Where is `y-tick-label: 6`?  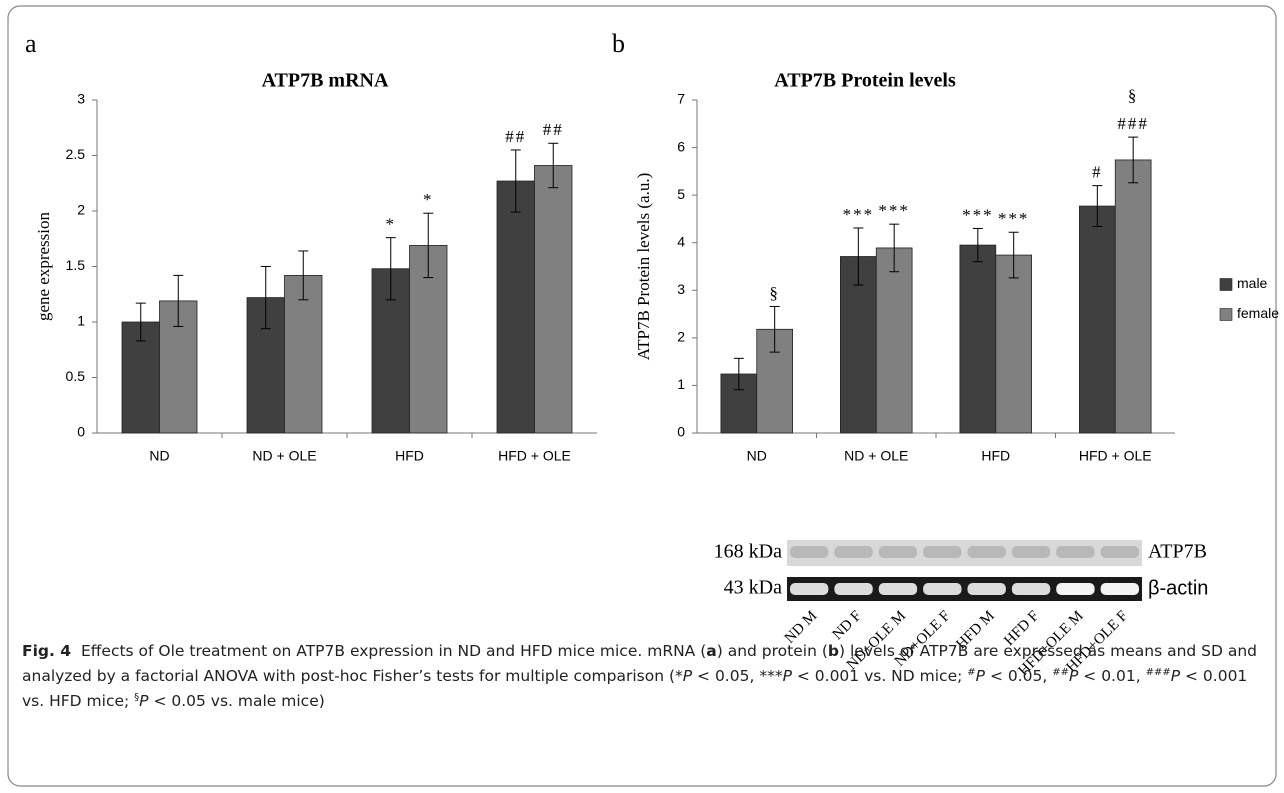
y-tick-label: 6 is located at coordinates (681, 146).